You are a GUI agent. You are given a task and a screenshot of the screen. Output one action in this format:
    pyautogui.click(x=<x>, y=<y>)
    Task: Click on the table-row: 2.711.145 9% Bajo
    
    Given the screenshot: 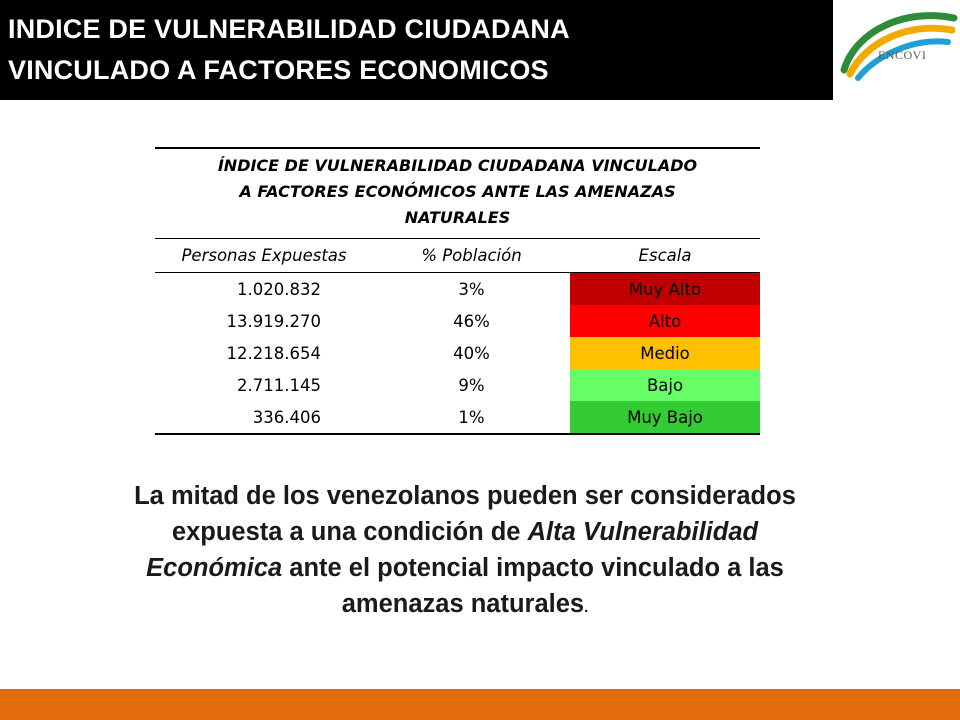 What is the action you would take?
    pyautogui.click(x=457, y=385)
    